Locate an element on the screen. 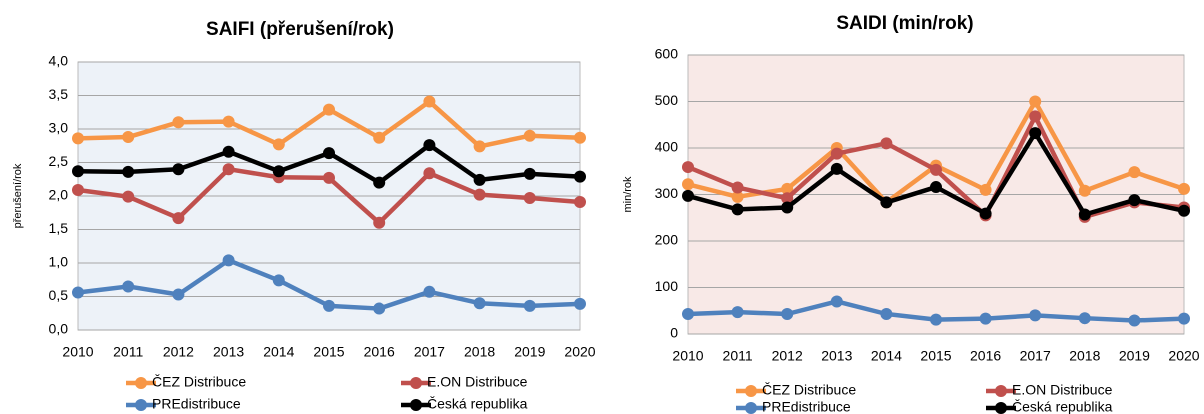 The image size is (1204, 414). x-tick-label: 2011 is located at coordinates (738, 356).